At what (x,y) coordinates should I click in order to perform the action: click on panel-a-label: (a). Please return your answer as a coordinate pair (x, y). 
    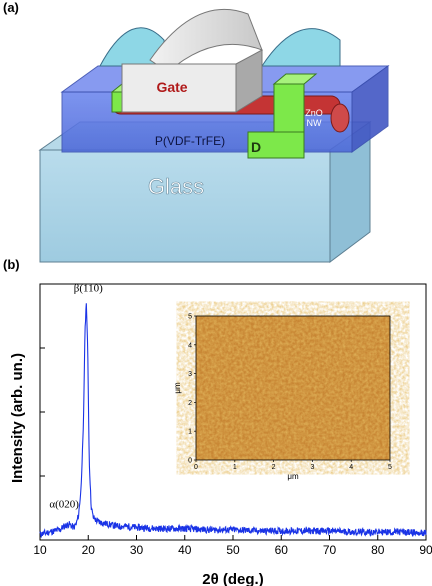
    Looking at the image, I should click on (11, 7).